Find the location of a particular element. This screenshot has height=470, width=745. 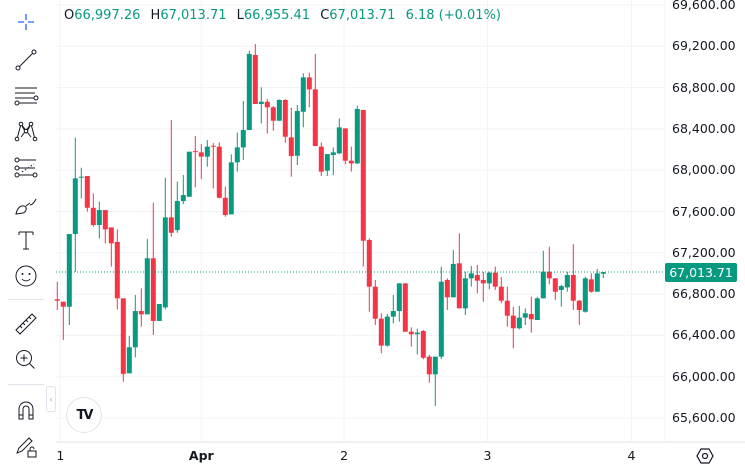

price-tick-label: 68,400.00 is located at coordinates (704, 128).